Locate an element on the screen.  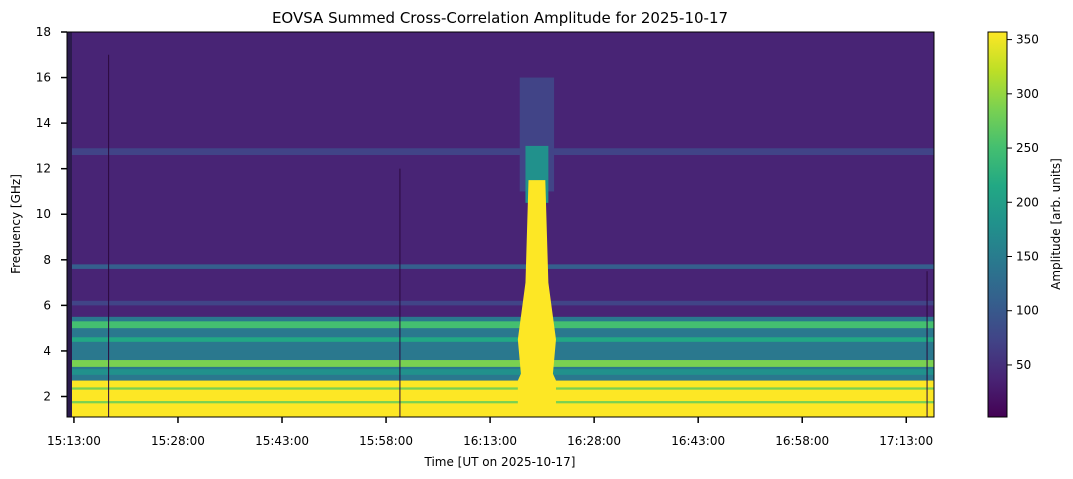
colorbar-tick-label: 250 is located at coordinates (1027, 148).